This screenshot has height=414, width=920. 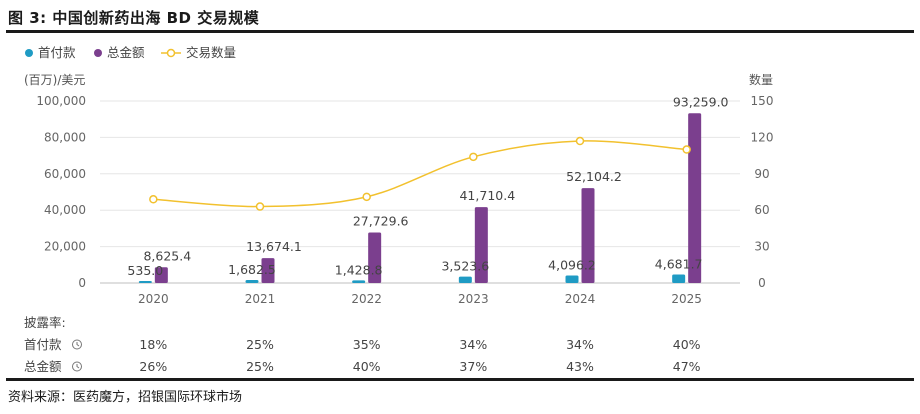 What do you see at coordinates (61, 101) in the screenshot?
I see `left-axis-tick-label: 100,000` at bounding box center [61, 101].